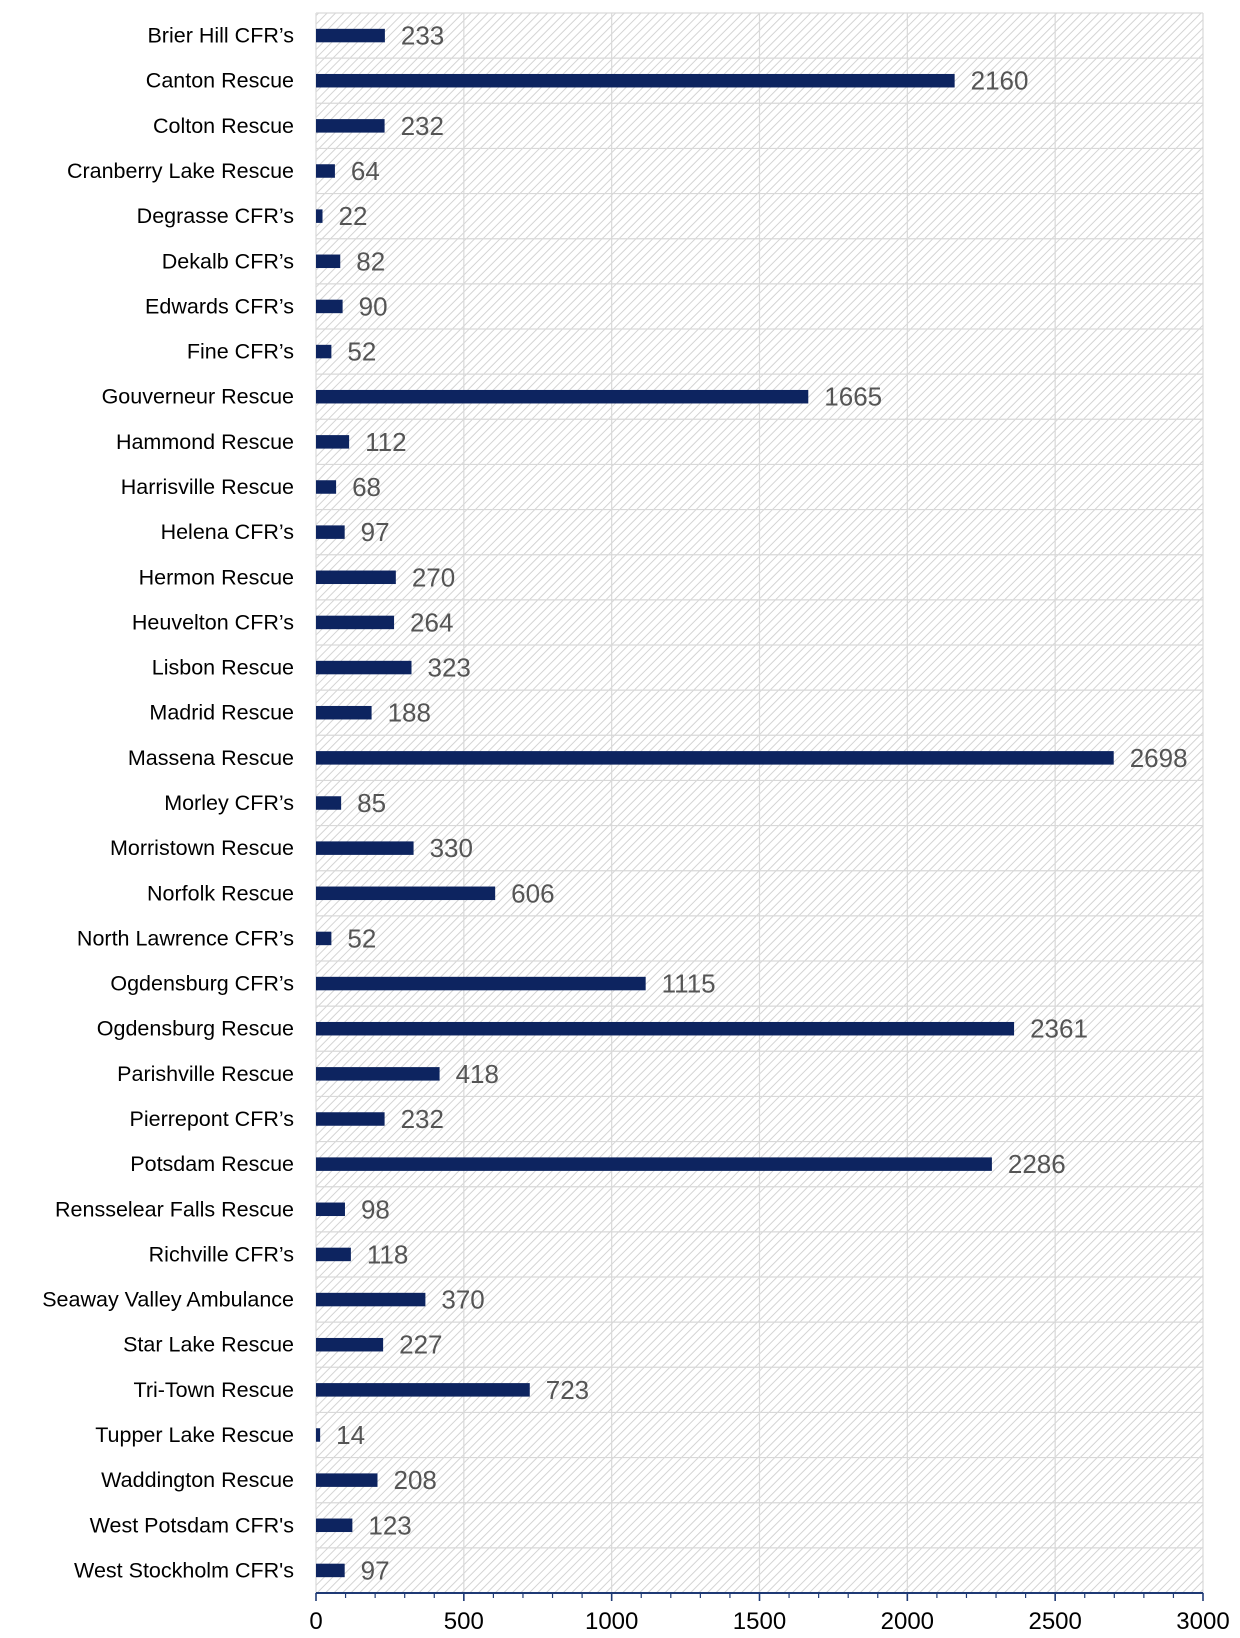 This screenshot has width=1240, height=1638. I want to click on category-label: Norfolk Rescue, so click(220, 893).